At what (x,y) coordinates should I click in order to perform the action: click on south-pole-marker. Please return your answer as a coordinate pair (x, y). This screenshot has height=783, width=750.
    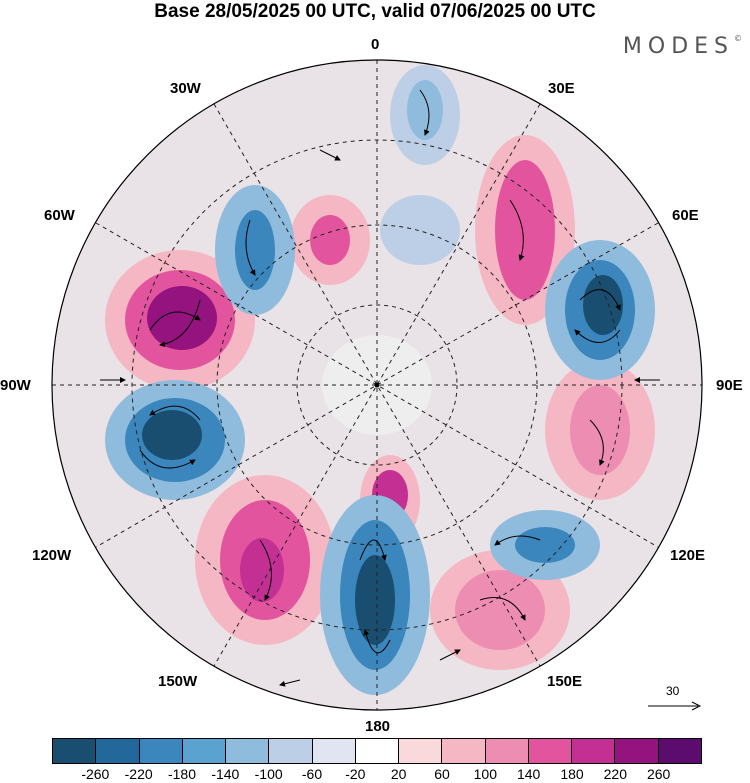
    Looking at the image, I should click on (377, 385).